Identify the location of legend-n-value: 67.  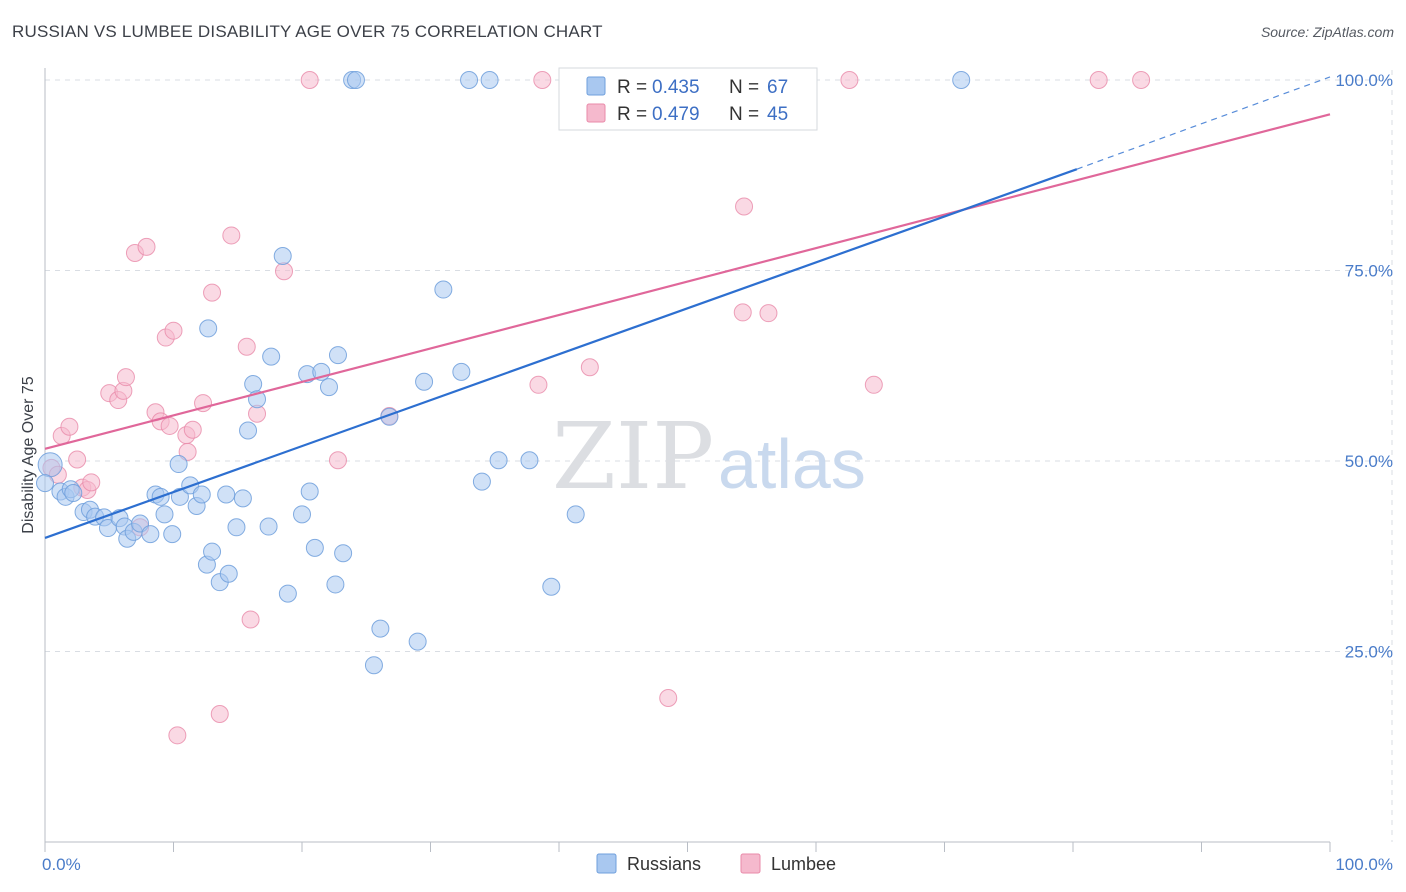
(777, 87).